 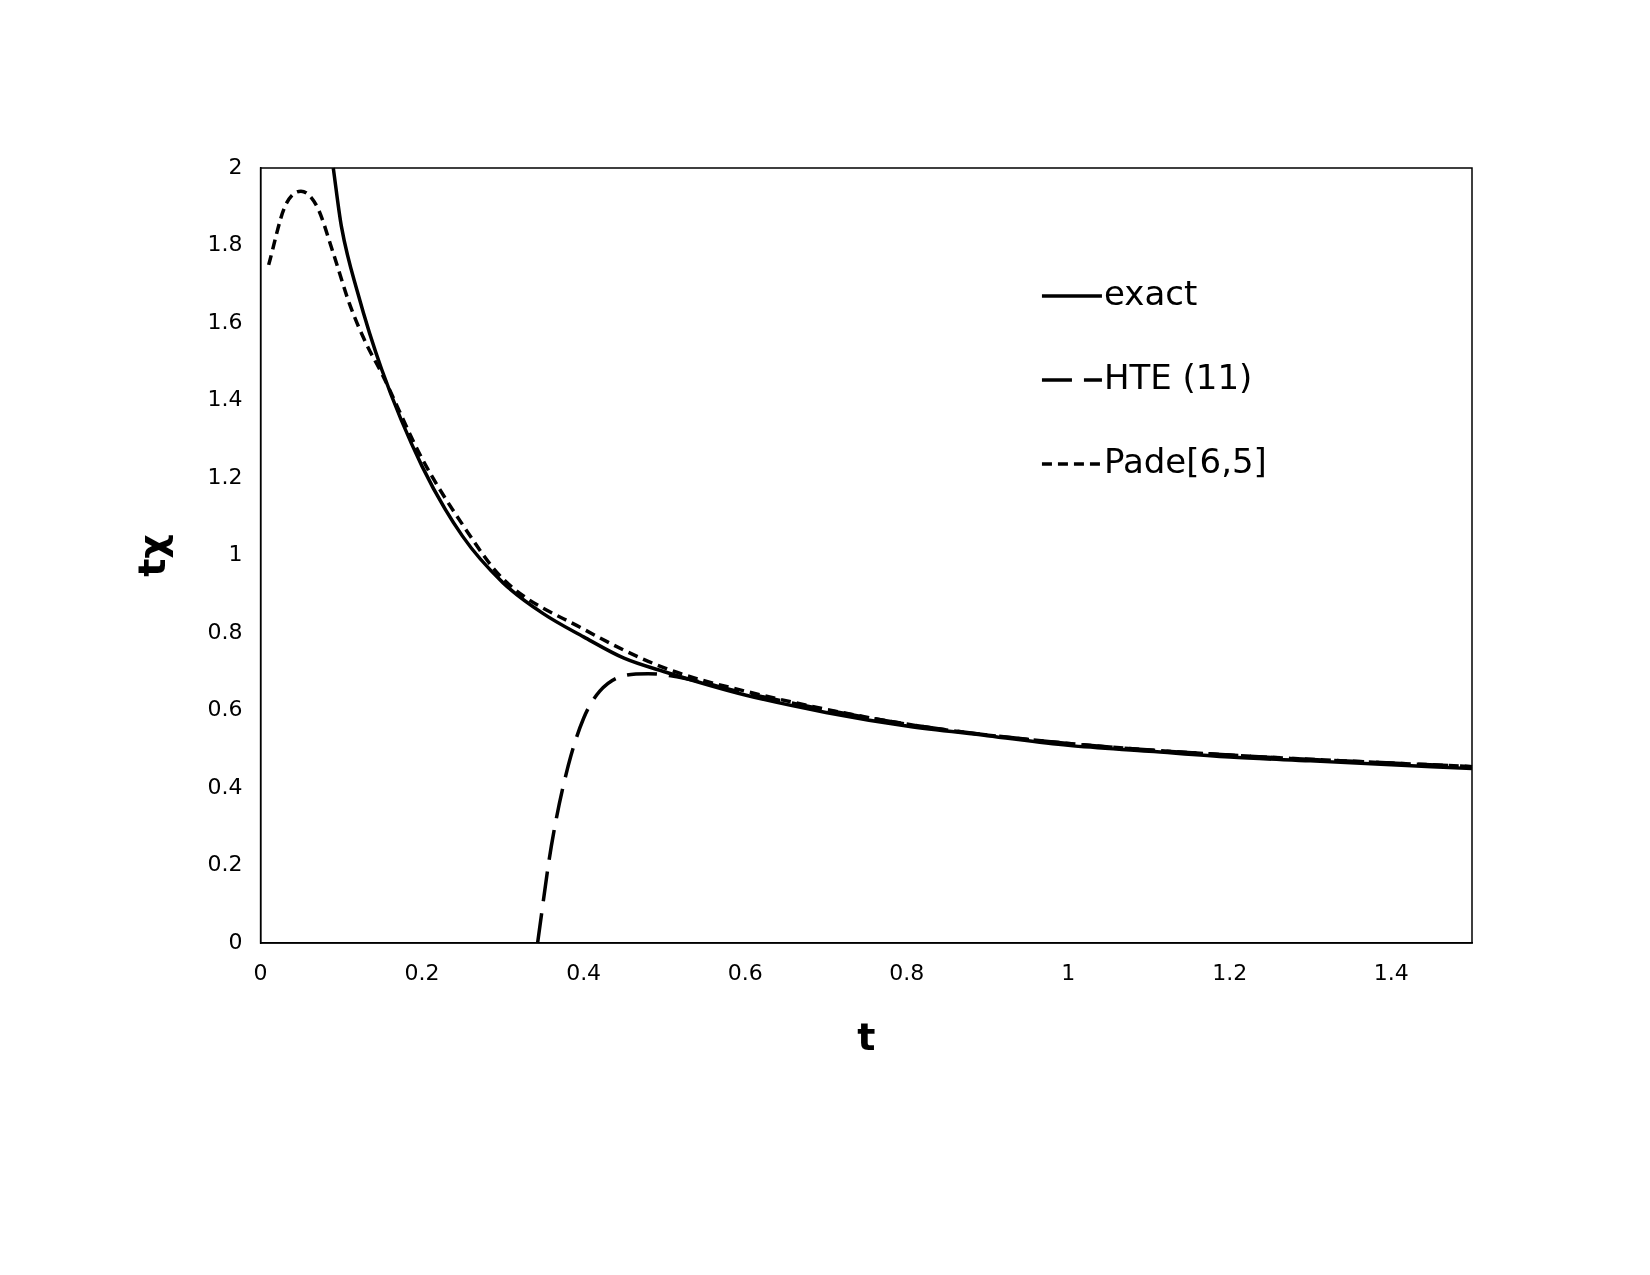 What do you see at coordinates (225, 476) in the screenshot?
I see `y-tick-label: 1.2` at bounding box center [225, 476].